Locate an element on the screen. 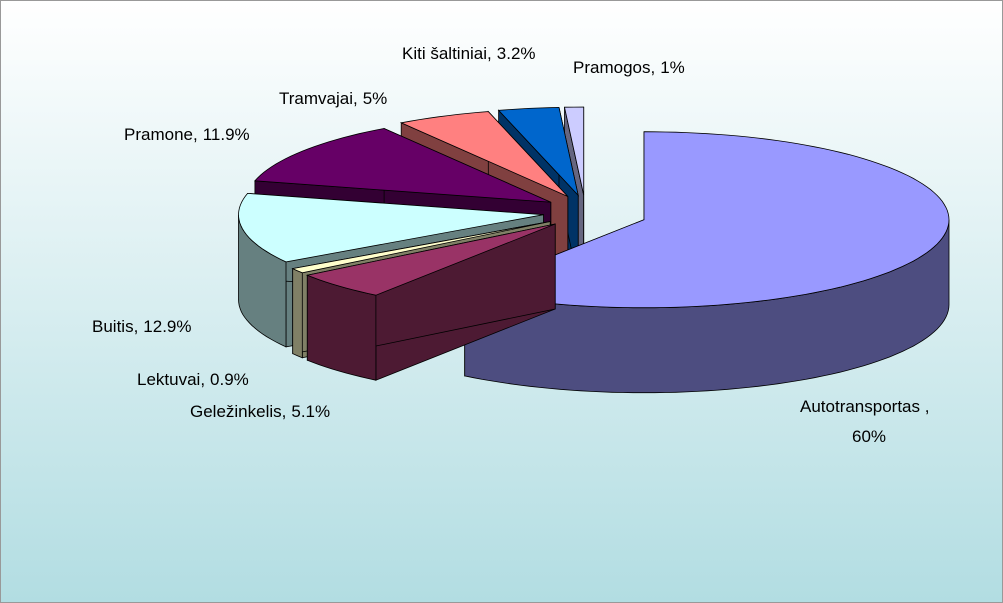 The image size is (1003, 603). label-value: 60% is located at coordinates (869, 436).